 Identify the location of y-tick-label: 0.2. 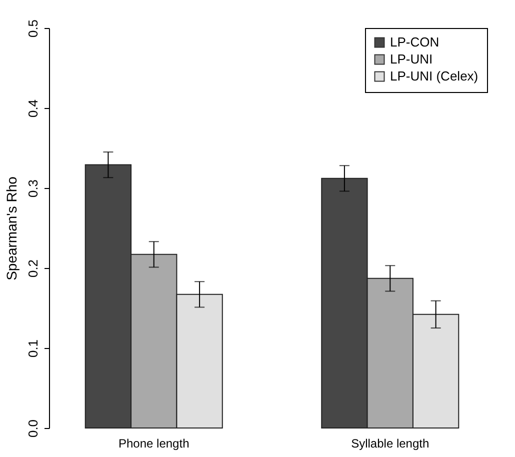
(33, 268).